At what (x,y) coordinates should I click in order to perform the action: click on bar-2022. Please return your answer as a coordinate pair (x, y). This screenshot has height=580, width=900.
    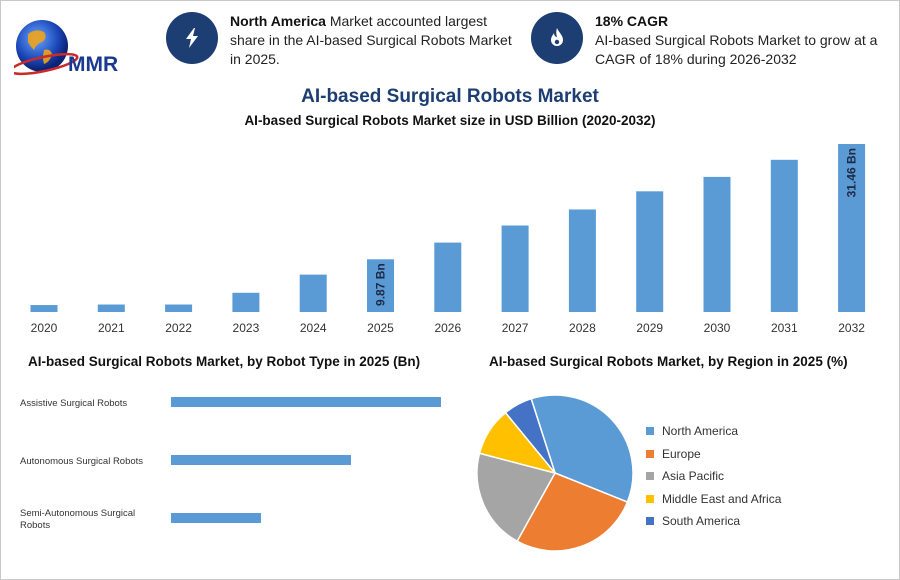
    Looking at the image, I should click on (179, 308).